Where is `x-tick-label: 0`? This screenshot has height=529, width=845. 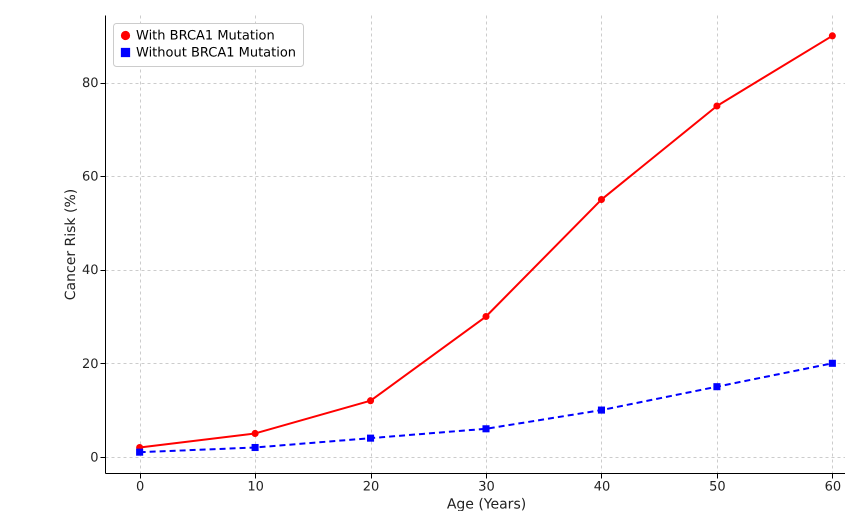
x-tick-label: 0 is located at coordinates (140, 487).